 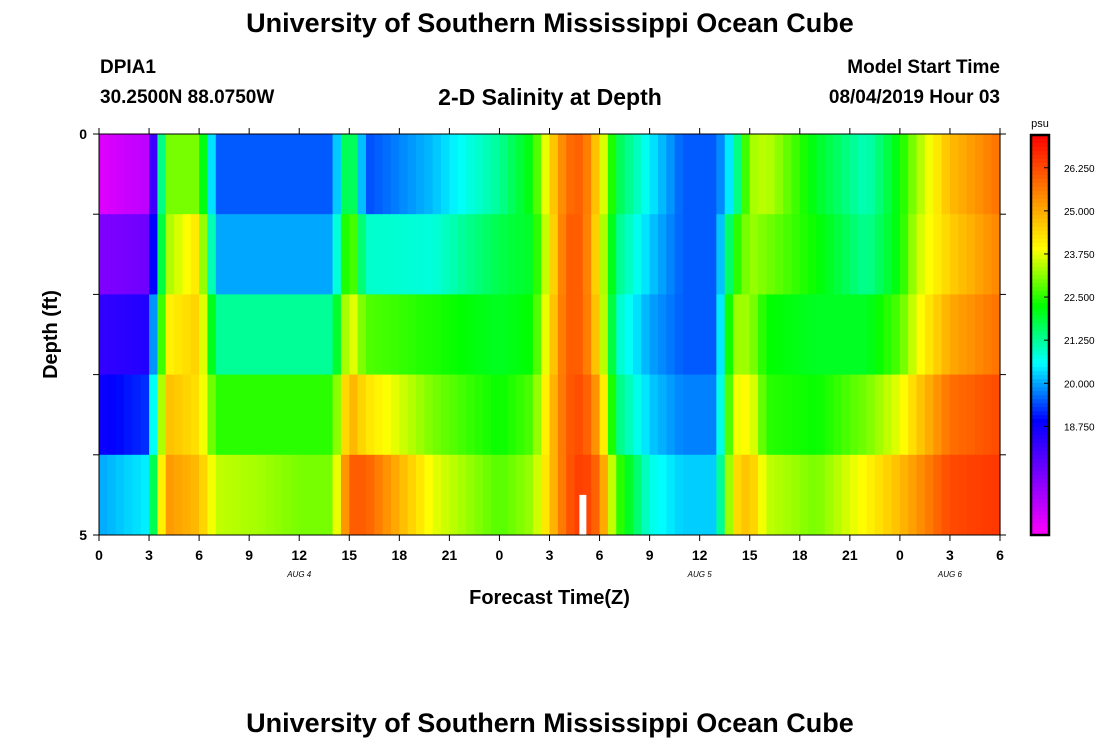 I want to click on x-tick-label: 15, so click(x=349, y=555).